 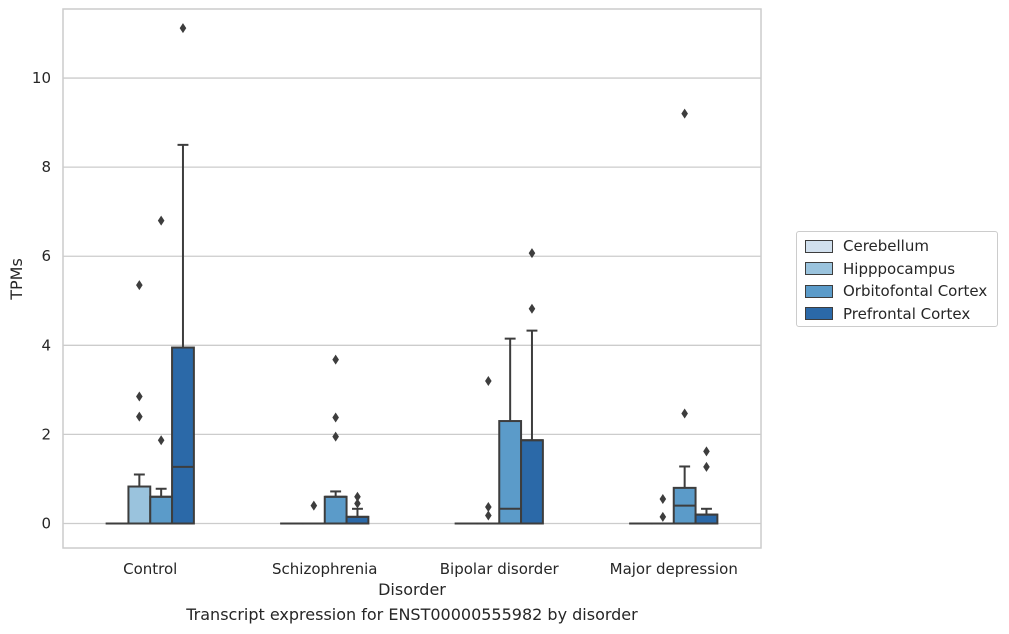 What do you see at coordinates (150, 569) in the screenshot?
I see `x-tick-label: Control` at bounding box center [150, 569].